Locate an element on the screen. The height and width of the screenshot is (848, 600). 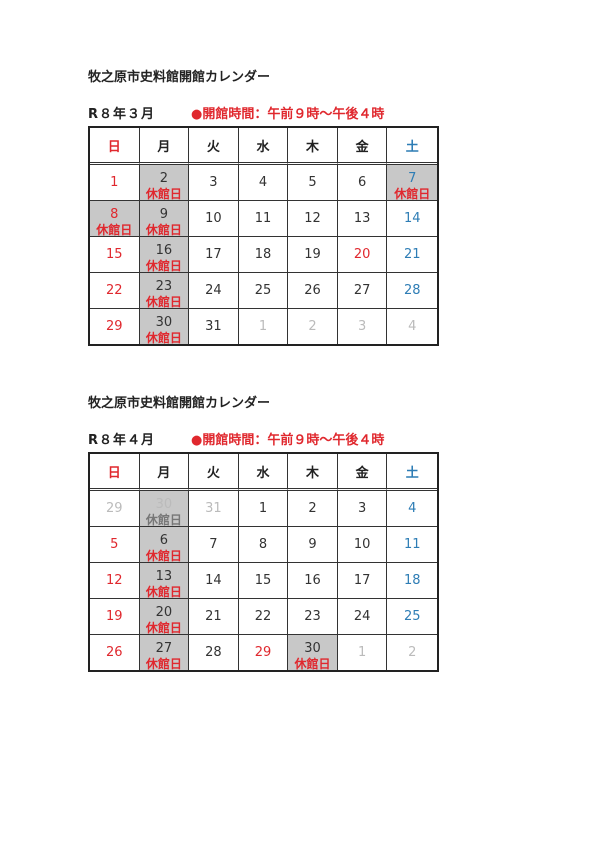
day-number: 5 is located at coordinates (114, 544).